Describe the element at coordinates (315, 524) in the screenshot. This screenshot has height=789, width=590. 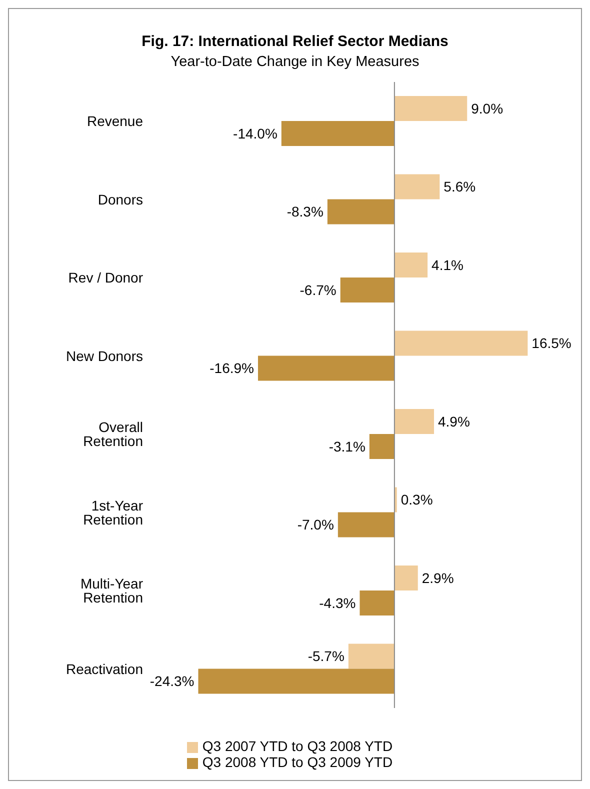
I see `data-label: -7.0%` at that location.